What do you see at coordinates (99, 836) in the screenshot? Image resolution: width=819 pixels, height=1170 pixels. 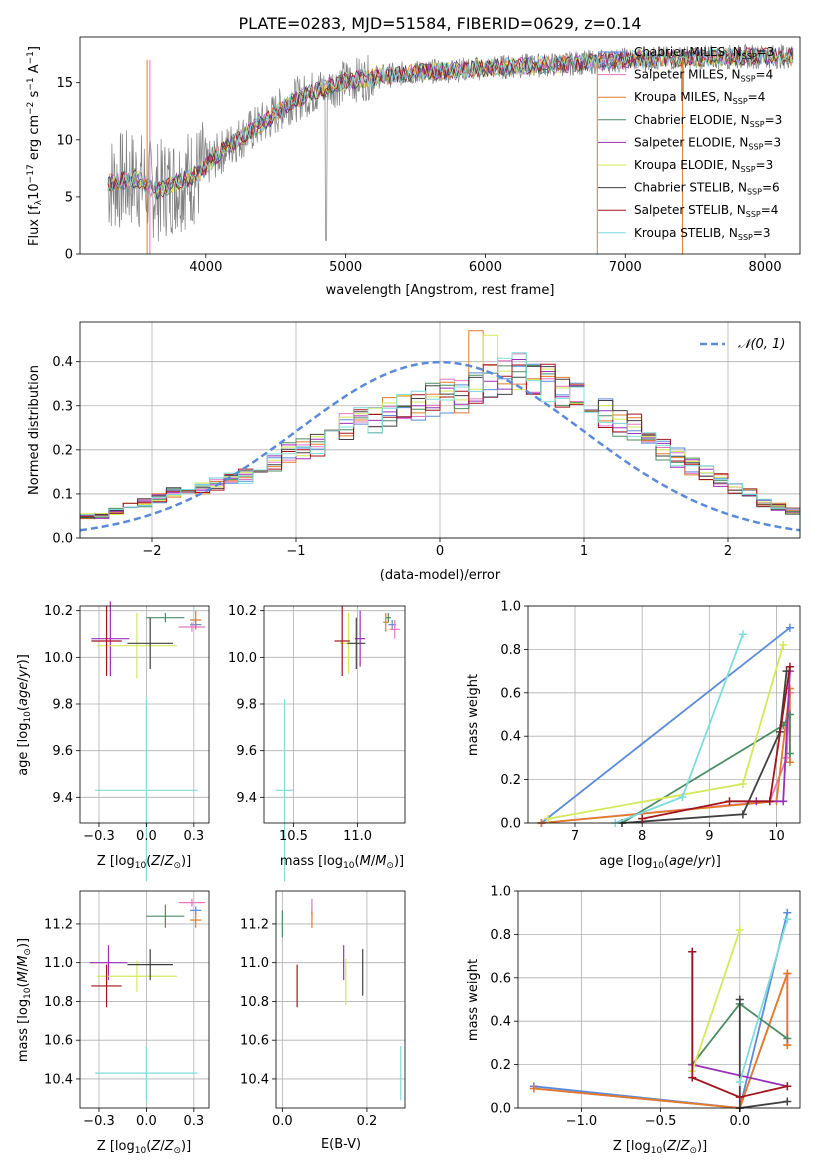 I see `age_vs_Z-xtick-label: −0.3` at bounding box center [99, 836].